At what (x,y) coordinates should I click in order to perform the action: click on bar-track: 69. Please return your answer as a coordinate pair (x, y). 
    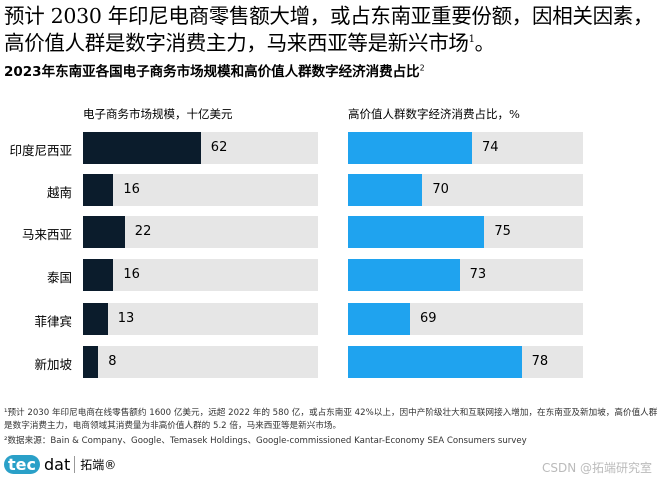
    Looking at the image, I should click on (465, 319).